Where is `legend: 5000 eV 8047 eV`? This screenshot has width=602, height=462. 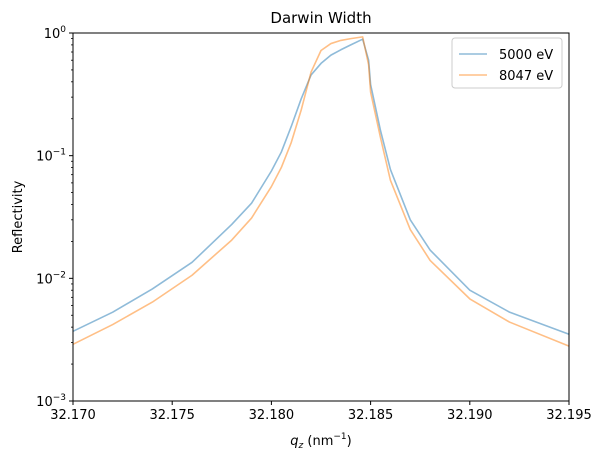
legend: 5000 eV 8047 eV is located at coordinates (507, 63).